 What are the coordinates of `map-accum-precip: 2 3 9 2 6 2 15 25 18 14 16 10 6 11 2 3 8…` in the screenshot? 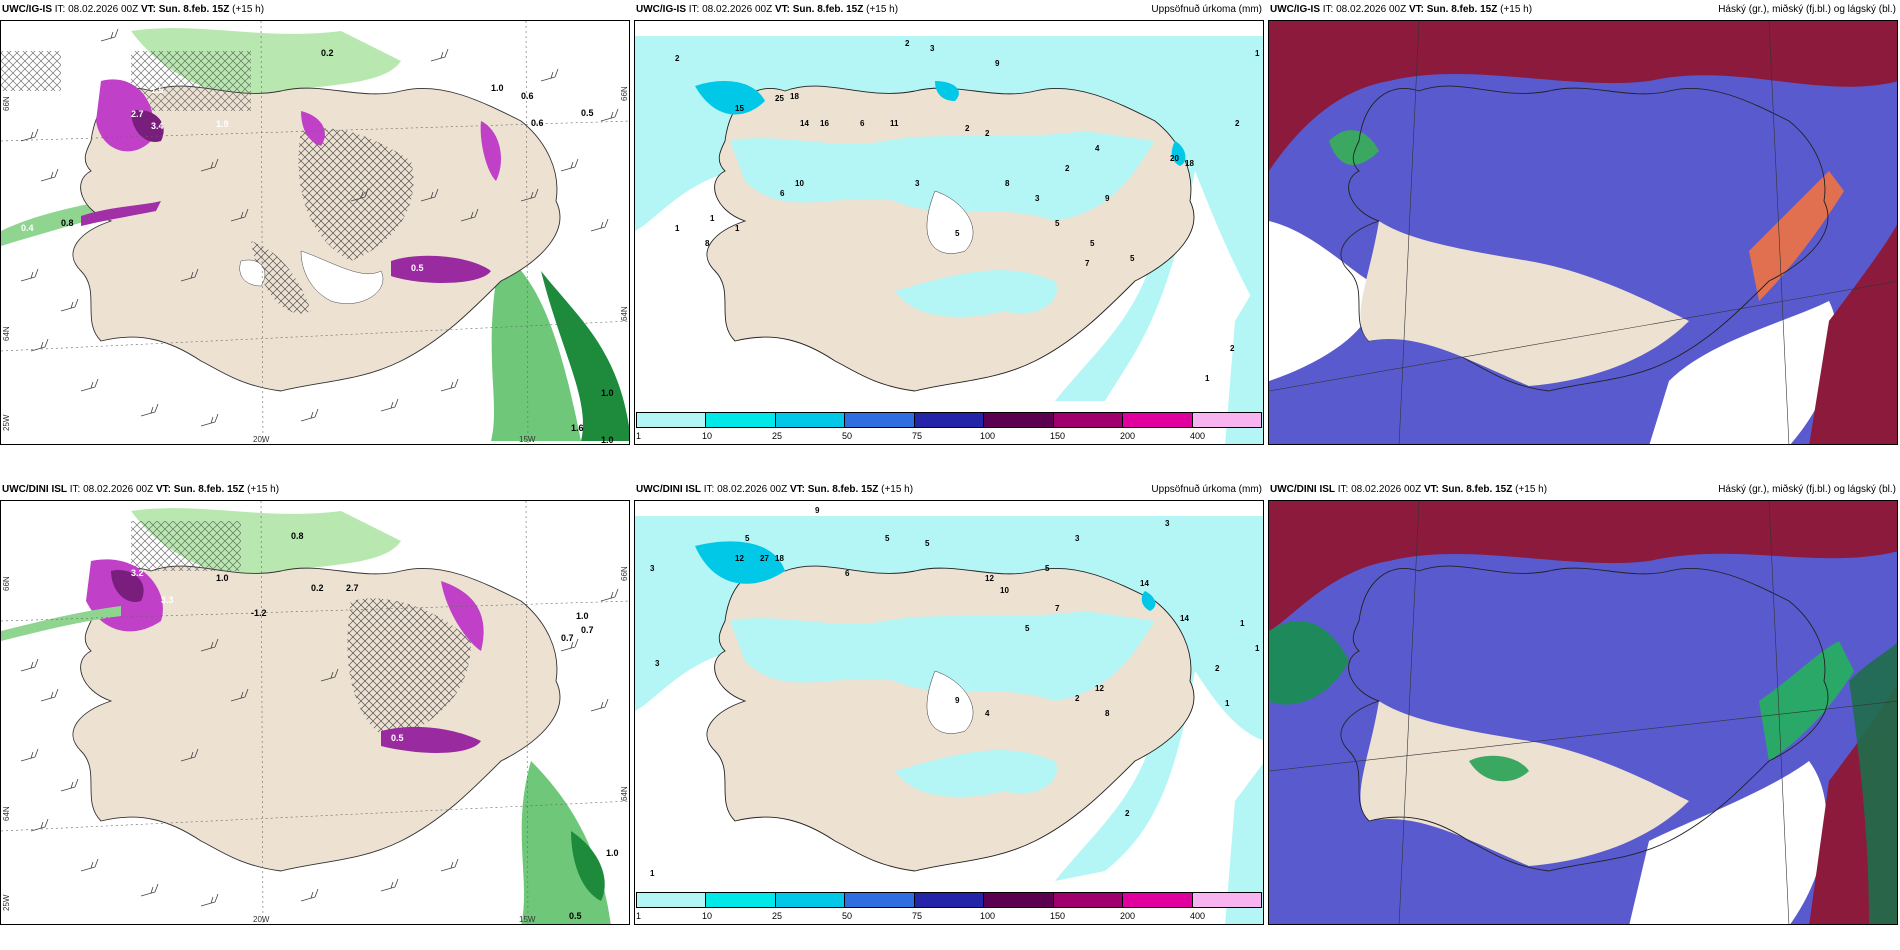 It's located at (949, 232).